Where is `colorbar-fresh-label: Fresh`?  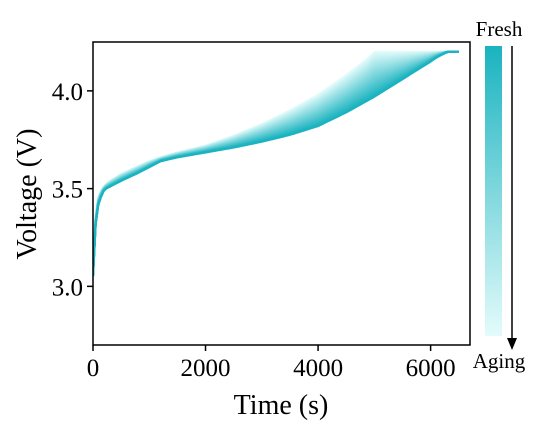 colorbar-fresh-label: Fresh is located at coordinates (499, 29).